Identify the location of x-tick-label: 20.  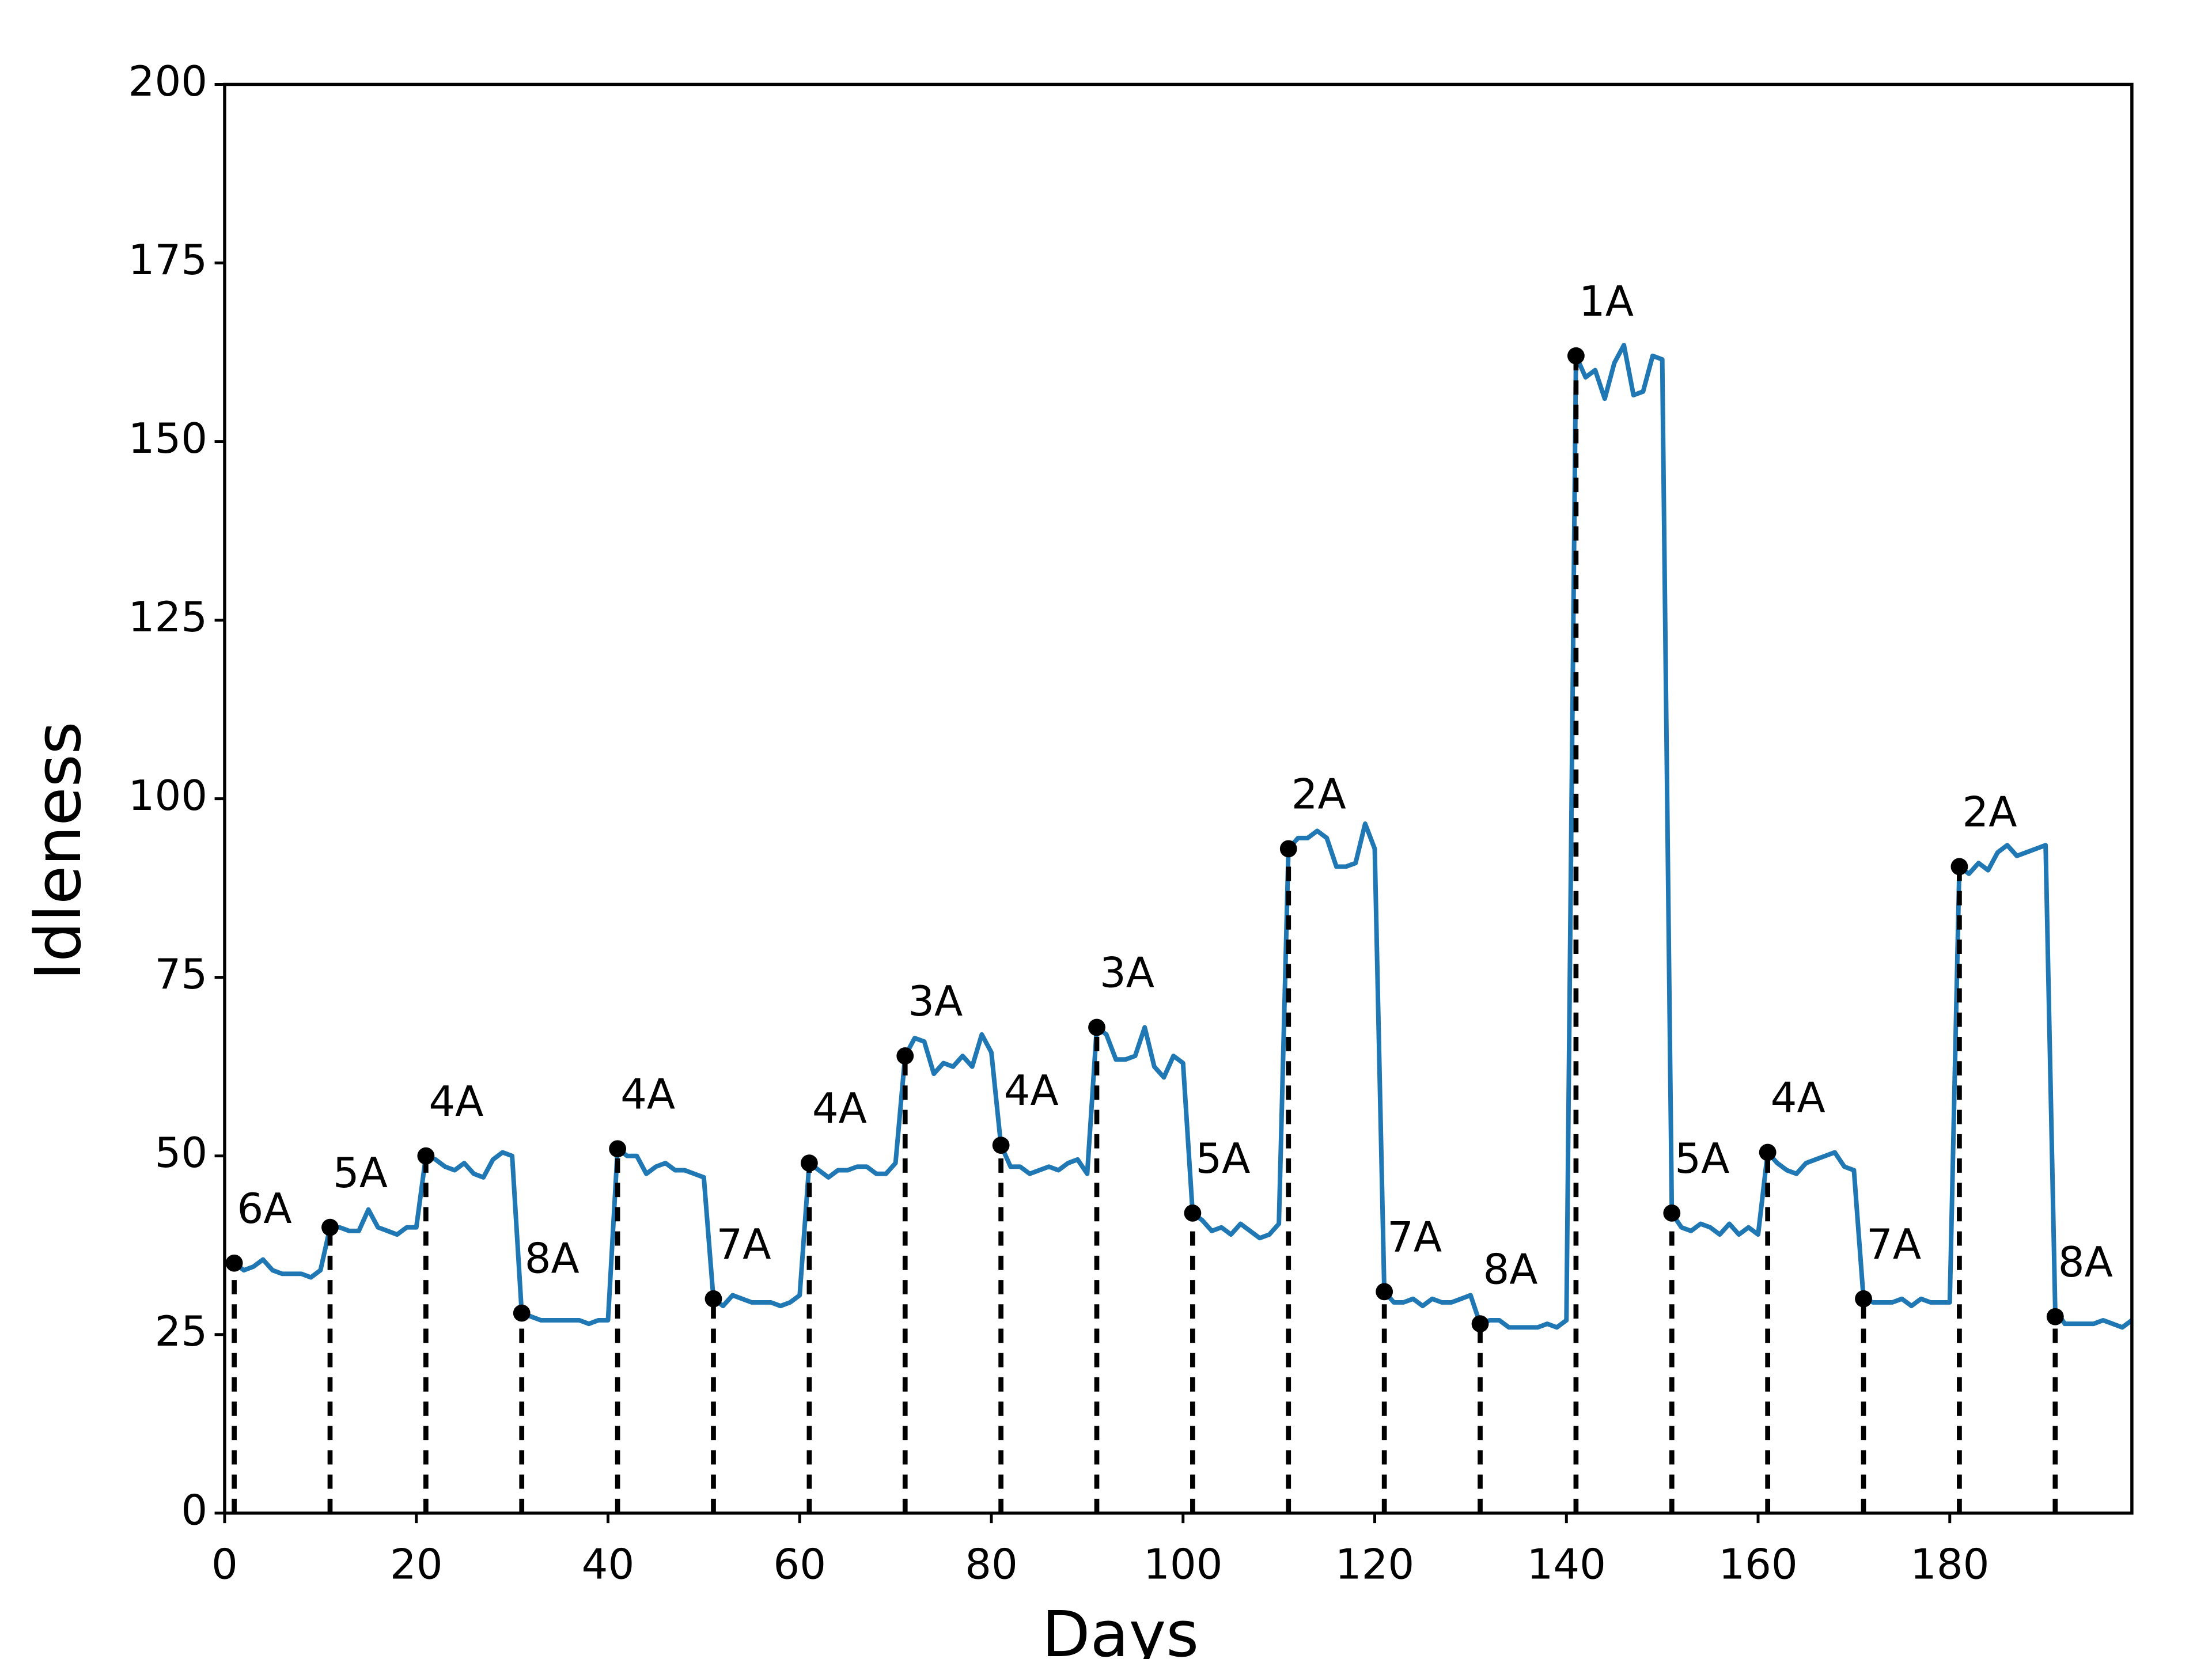
(416, 1564).